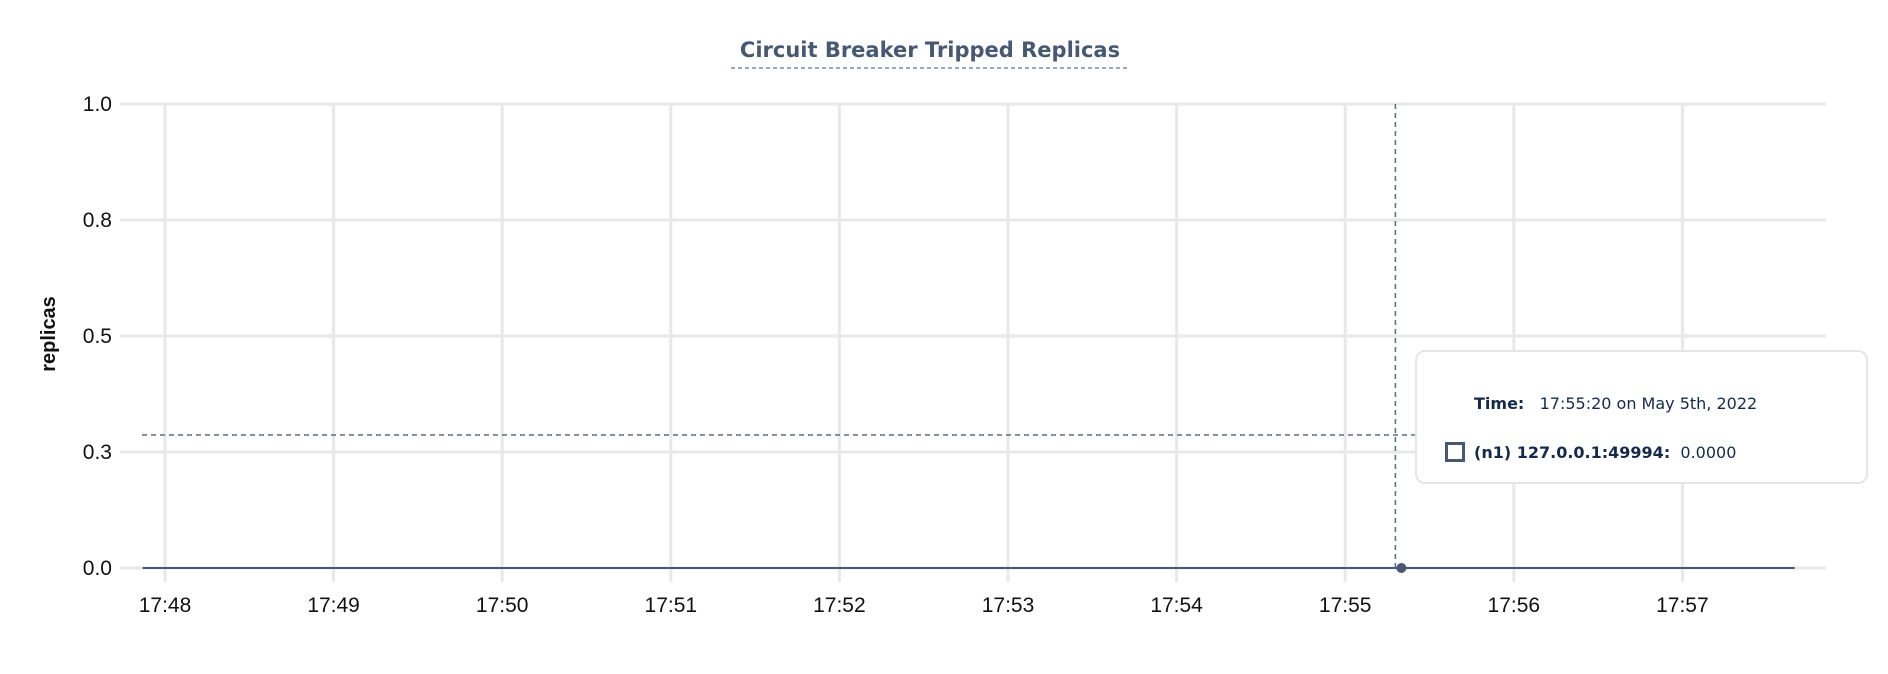  What do you see at coordinates (1345, 605) in the screenshot?
I see `x-tick-label: 17:55` at bounding box center [1345, 605].